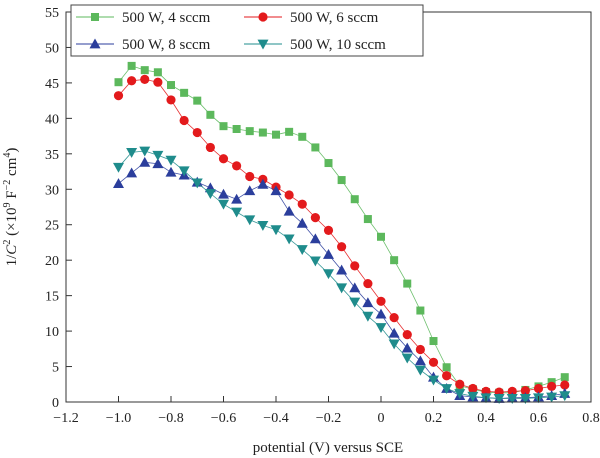 This screenshot has width=600, height=458. Describe the element at coordinates (328, 418) in the screenshot. I see `x-tick-label: −0.2` at that location.